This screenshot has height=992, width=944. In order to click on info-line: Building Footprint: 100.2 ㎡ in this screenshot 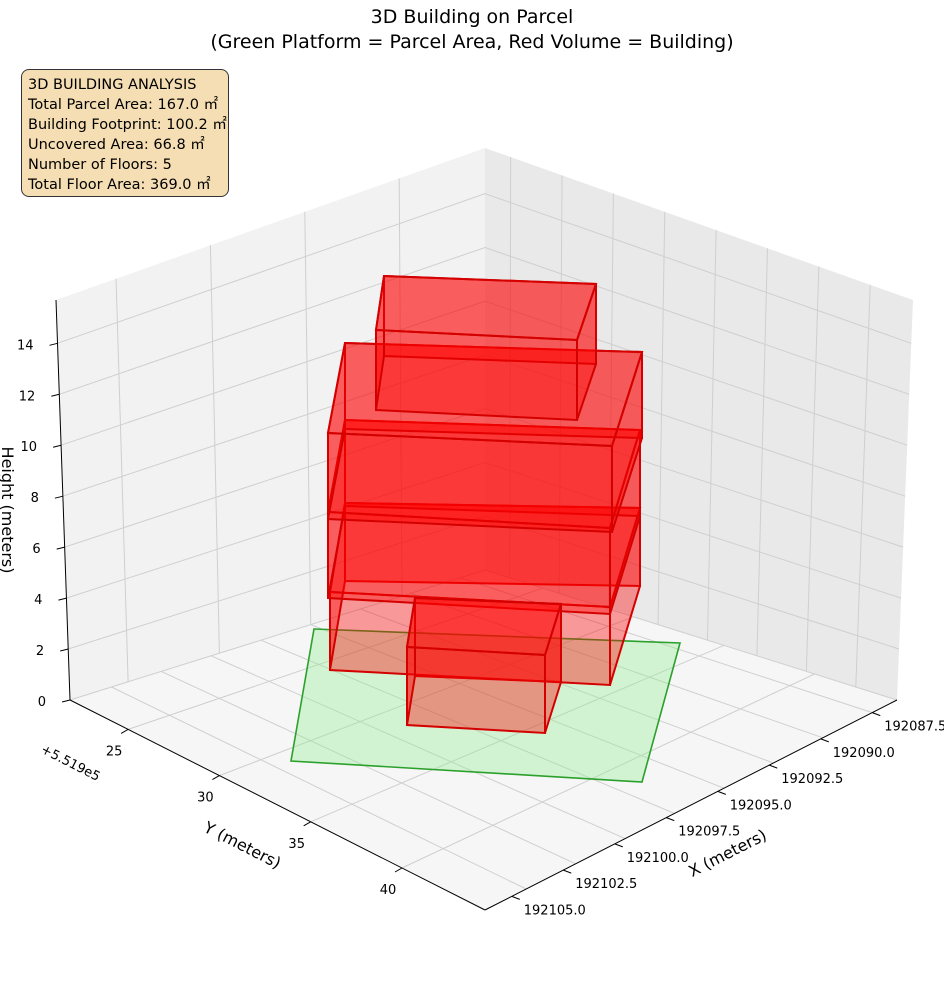, I will do `click(127, 125)`.